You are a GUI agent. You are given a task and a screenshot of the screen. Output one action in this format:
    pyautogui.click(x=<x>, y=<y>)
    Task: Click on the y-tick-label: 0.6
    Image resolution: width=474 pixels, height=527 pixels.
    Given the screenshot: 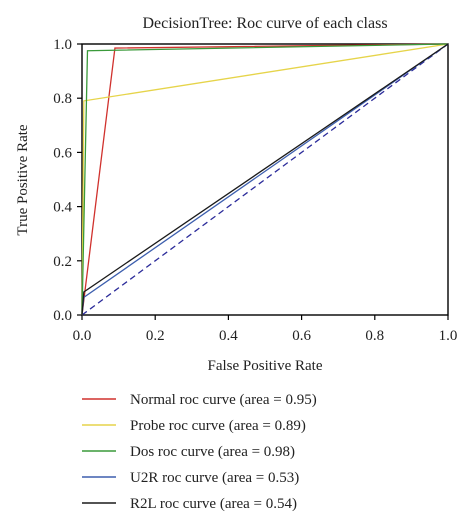 What is the action you would take?
    pyautogui.click(x=62, y=153)
    